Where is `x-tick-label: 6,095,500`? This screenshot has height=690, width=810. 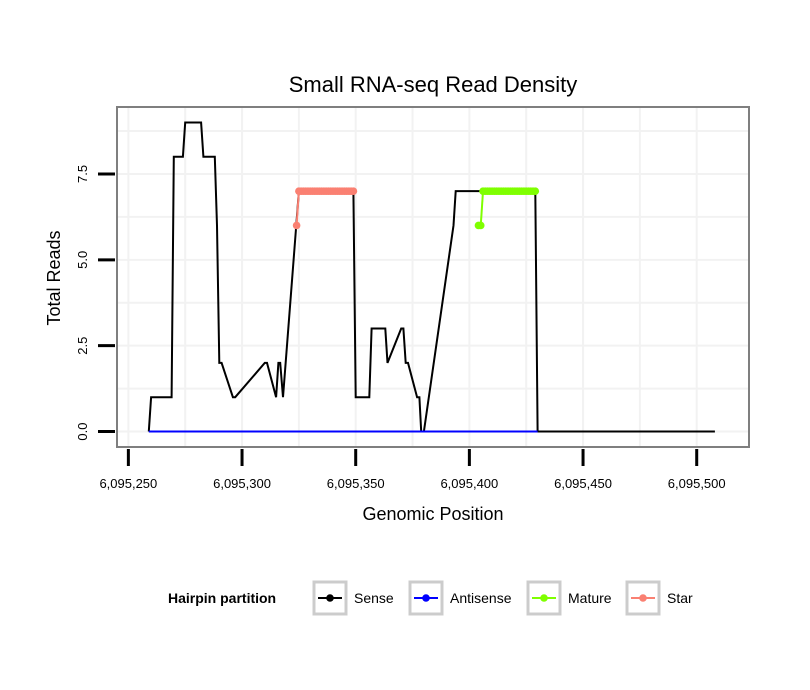 x-tick-label: 6,095,500 is located at coordinates (697, 483).